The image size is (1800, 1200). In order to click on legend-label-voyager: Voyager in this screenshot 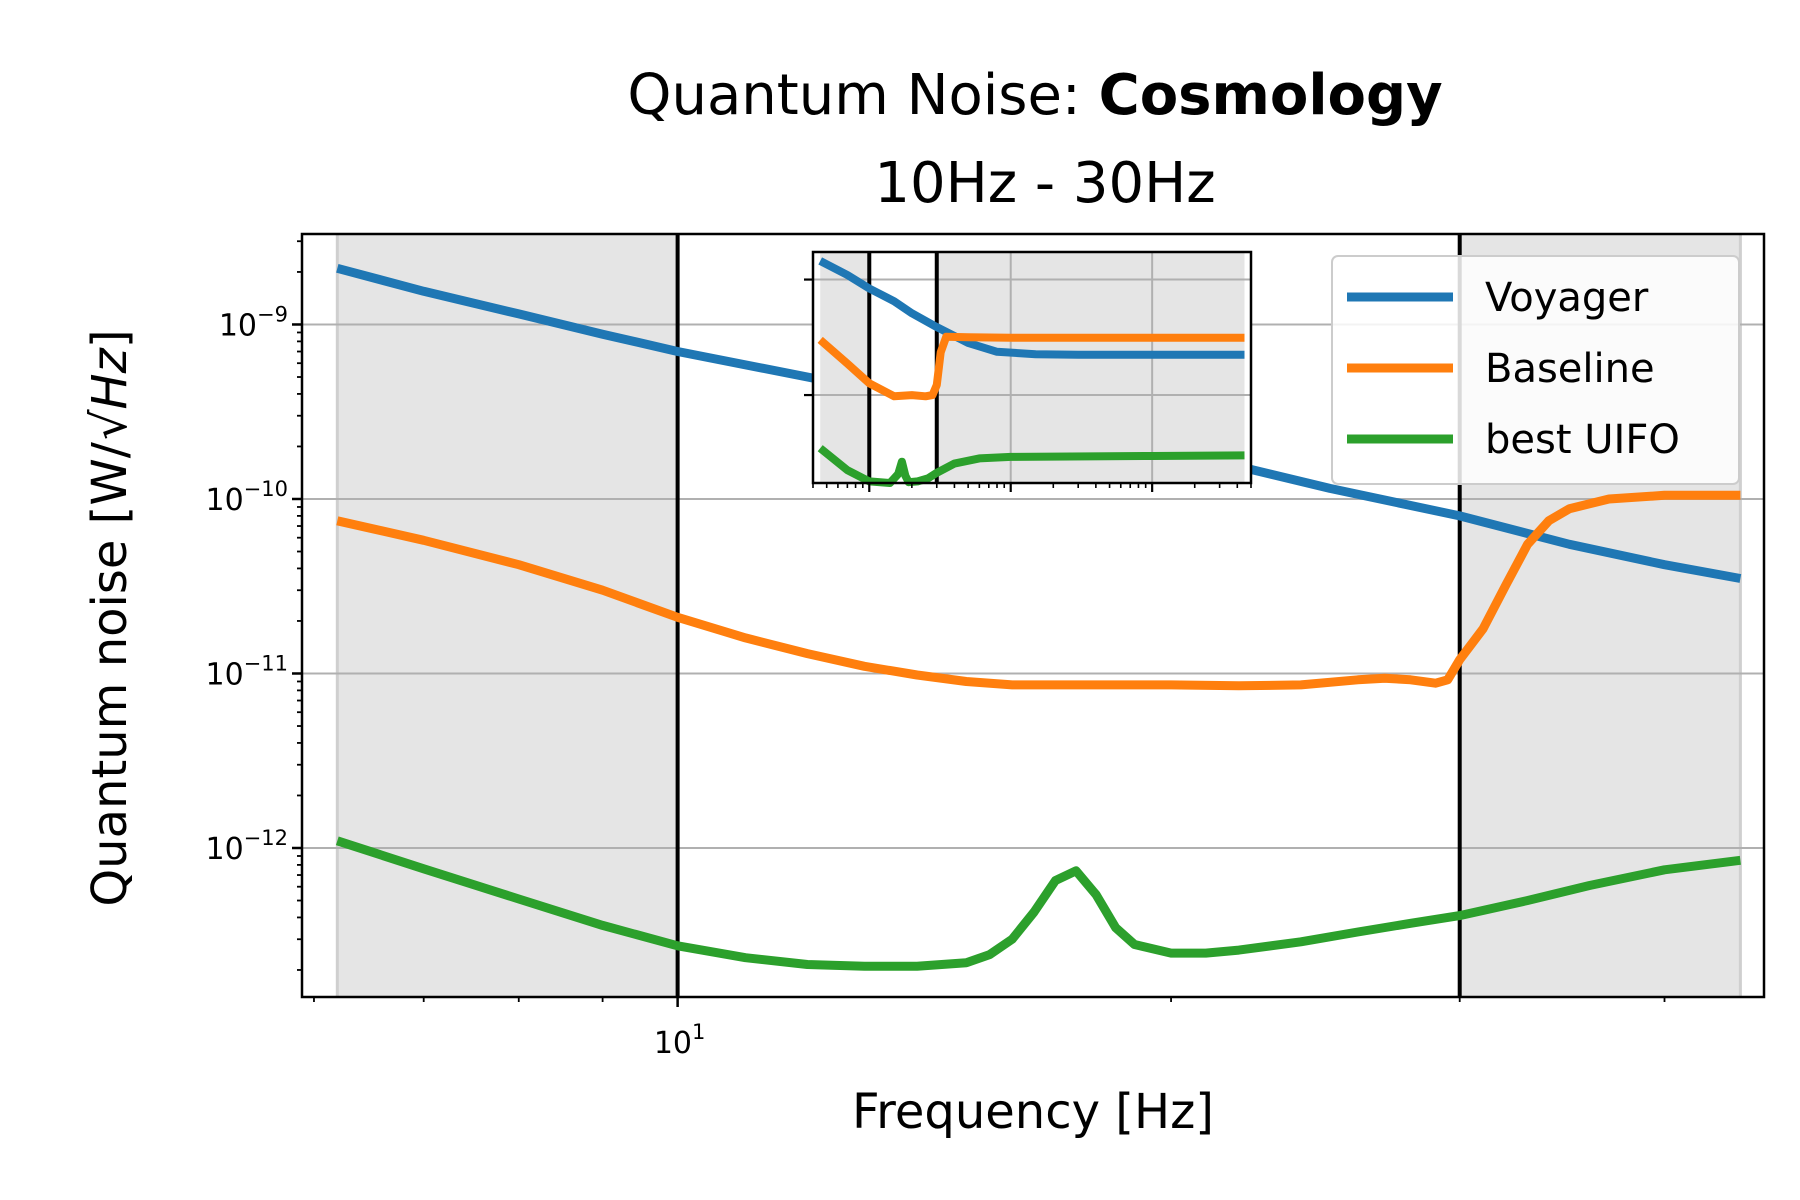, I will do `click(1567, 298)`.